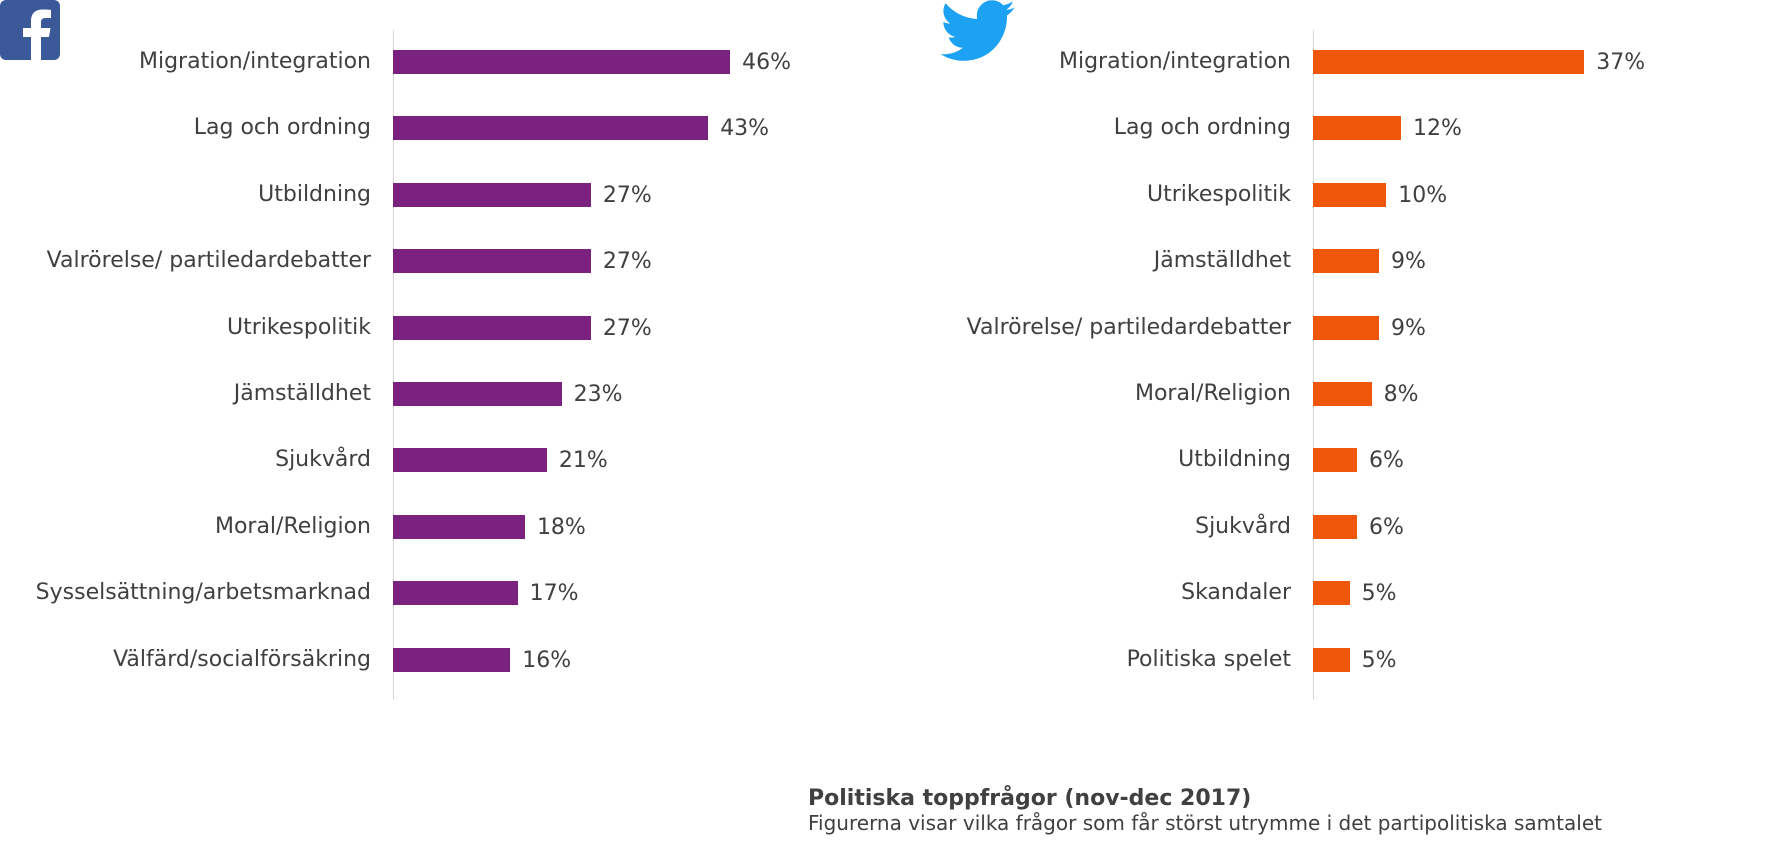  Describe the element at coordinates (1175, 61) in the screenshot. I see `twitter-category-label: Migration/integration` at that location.